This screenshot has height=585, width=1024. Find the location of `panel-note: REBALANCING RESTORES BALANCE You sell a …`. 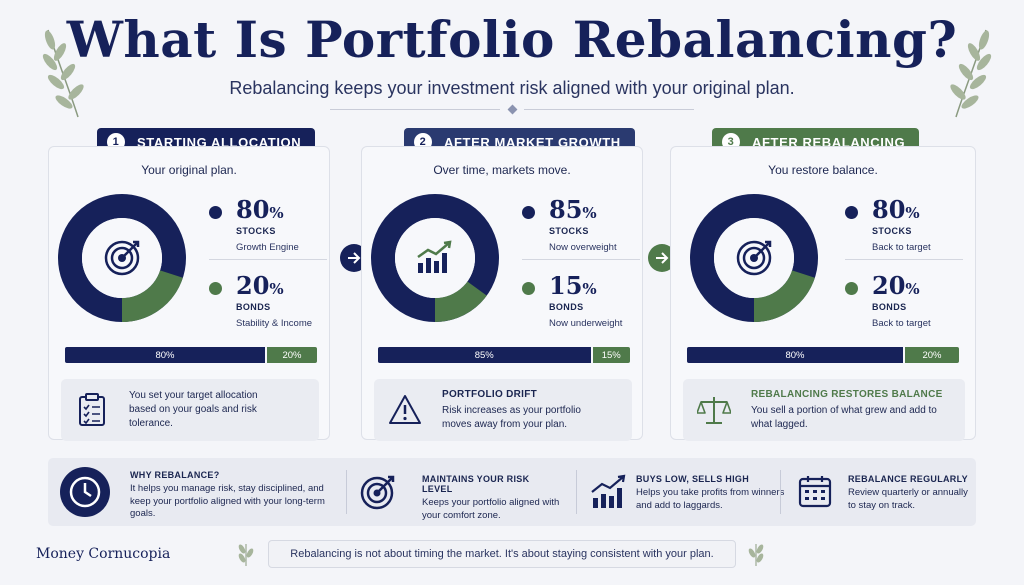

panel-note: REBALANCING RESTORES BALANCE You sell a … is located at coordinates (824, 410).